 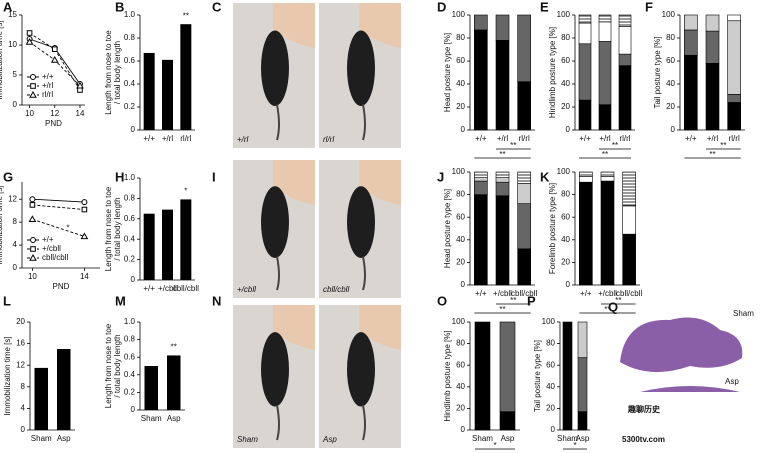 I want to click on y-tick-label: 15, so click(x=12, y=14).